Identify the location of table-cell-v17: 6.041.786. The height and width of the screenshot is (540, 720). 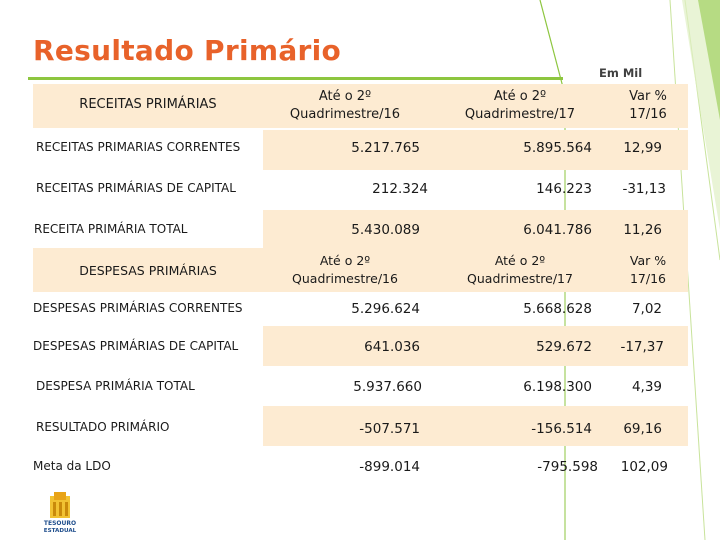
(557, 230).